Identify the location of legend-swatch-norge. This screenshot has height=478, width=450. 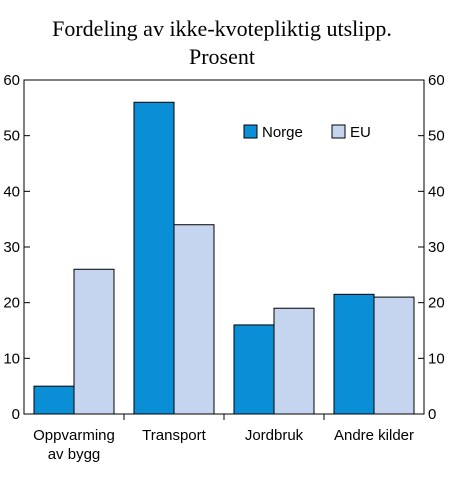
(250, 131).